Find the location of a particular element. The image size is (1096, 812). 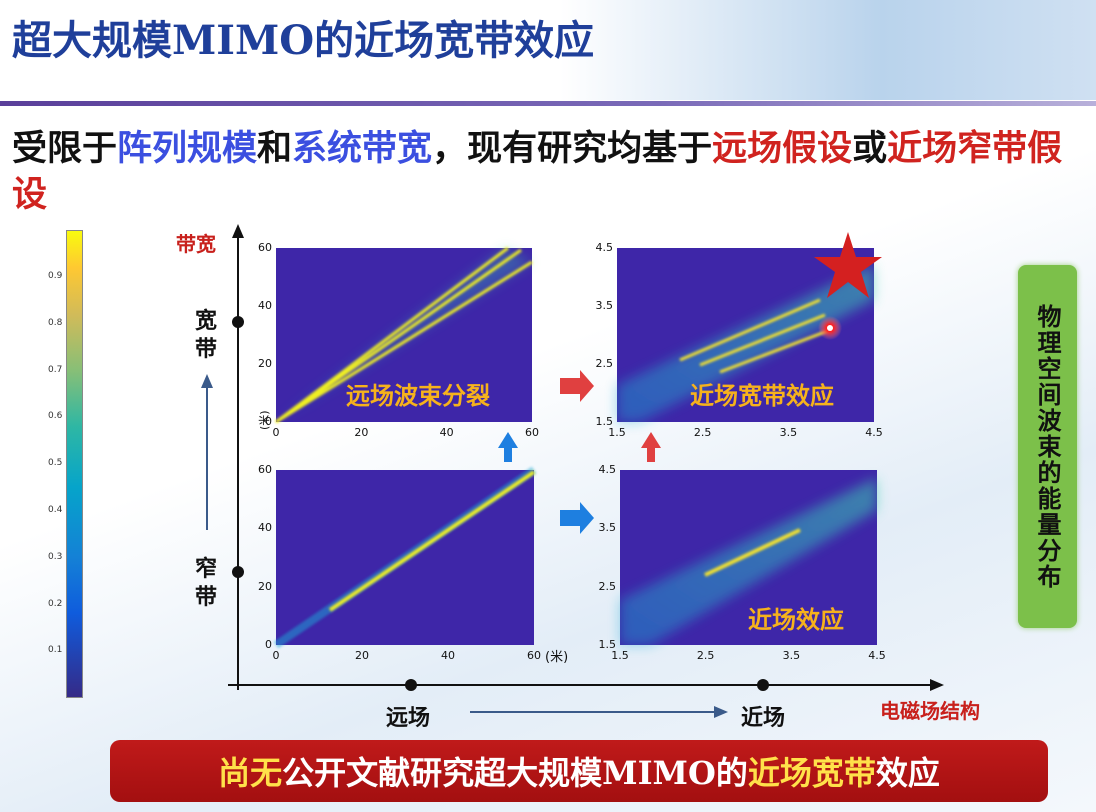

side-box: 物理空间波束的能量分布 is located at coordinates (1047, 446).